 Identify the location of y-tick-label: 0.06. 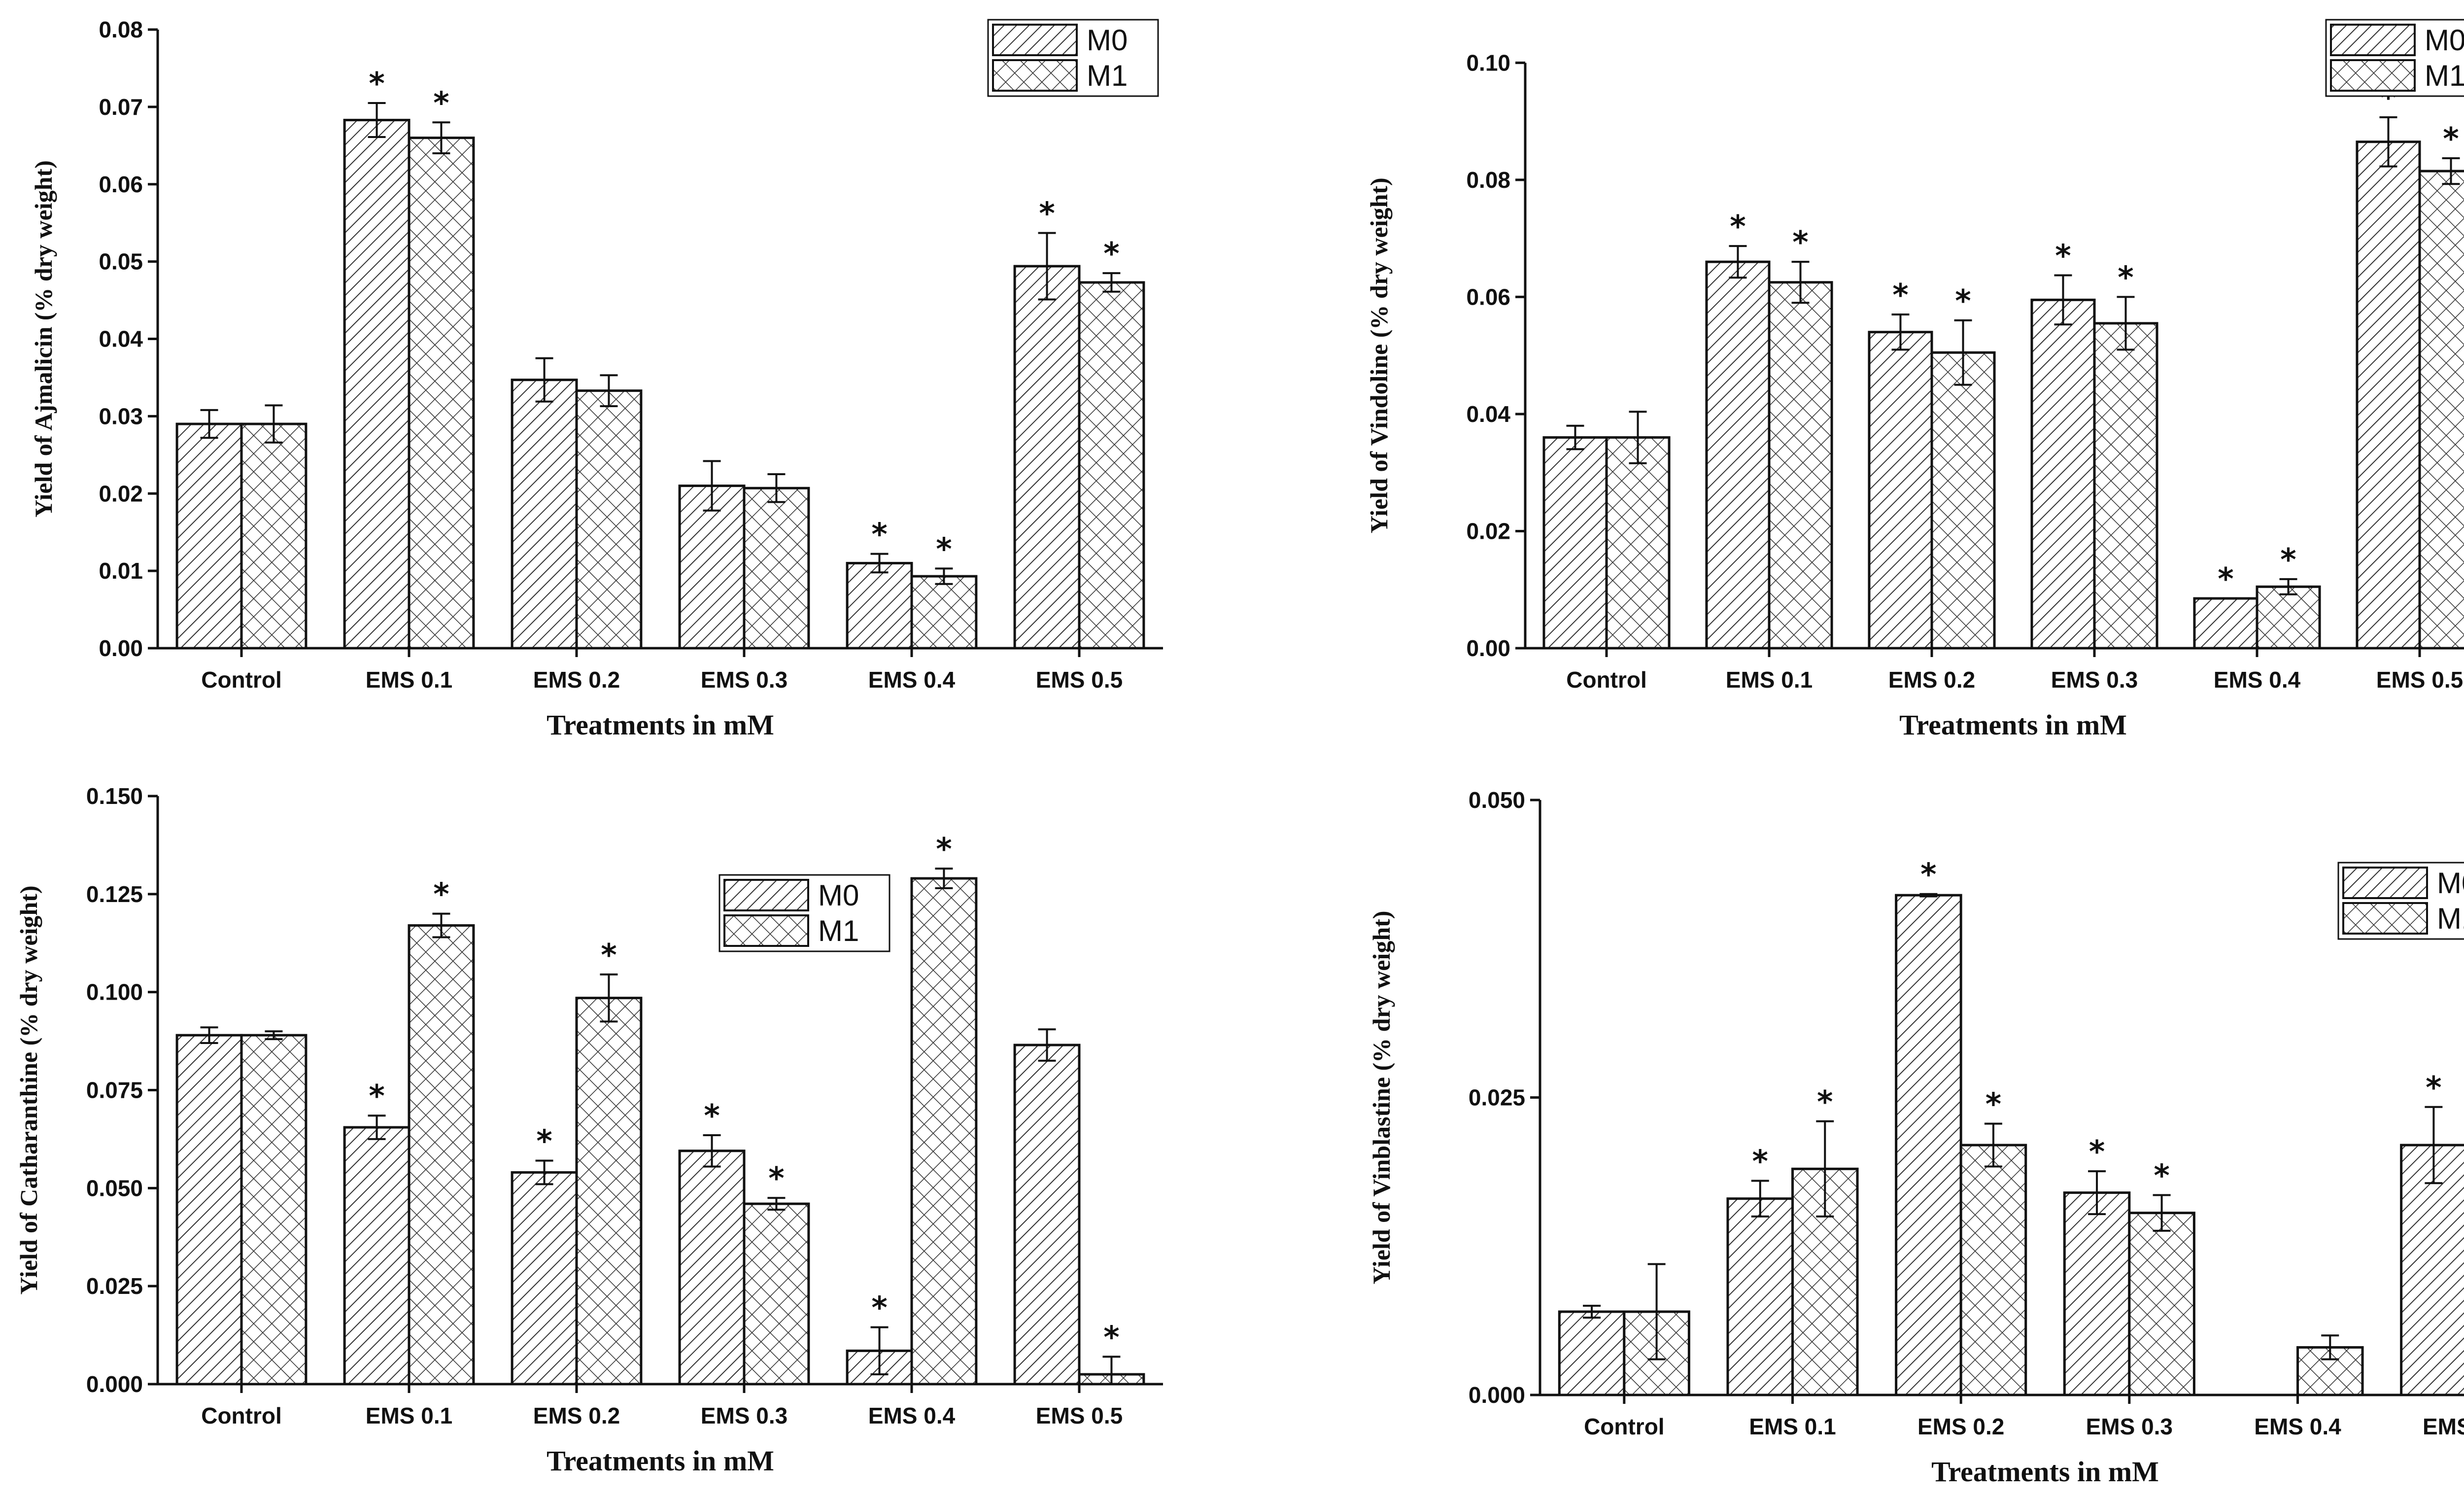
(121, 184).